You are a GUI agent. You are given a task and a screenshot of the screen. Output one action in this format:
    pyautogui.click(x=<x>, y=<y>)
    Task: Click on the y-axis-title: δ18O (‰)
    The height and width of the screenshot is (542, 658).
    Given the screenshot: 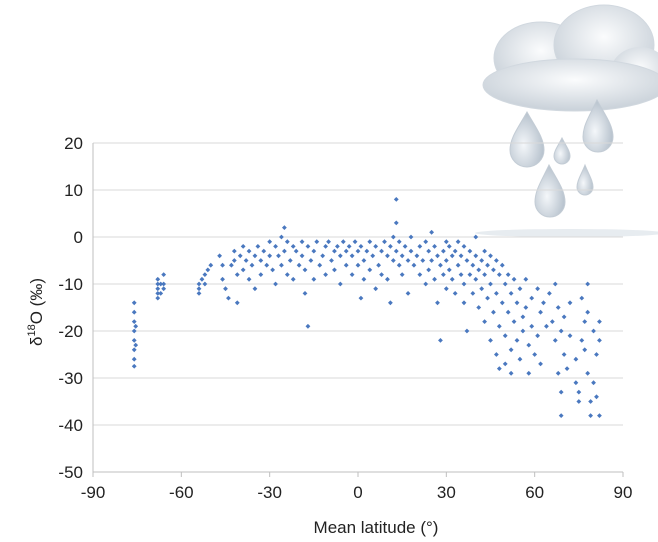 What is the action you would take?
    pyautogui.click(x=36, y=312)
    